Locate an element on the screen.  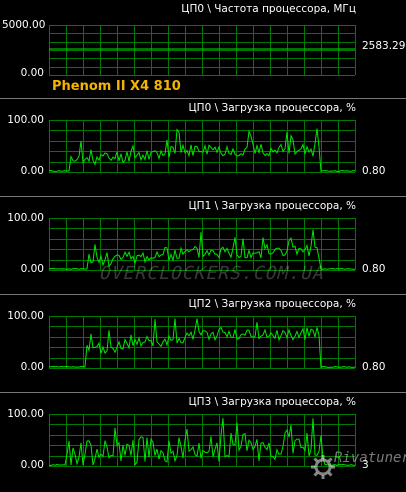
current-value: 2583.29 is located at coordinates (384, 46).